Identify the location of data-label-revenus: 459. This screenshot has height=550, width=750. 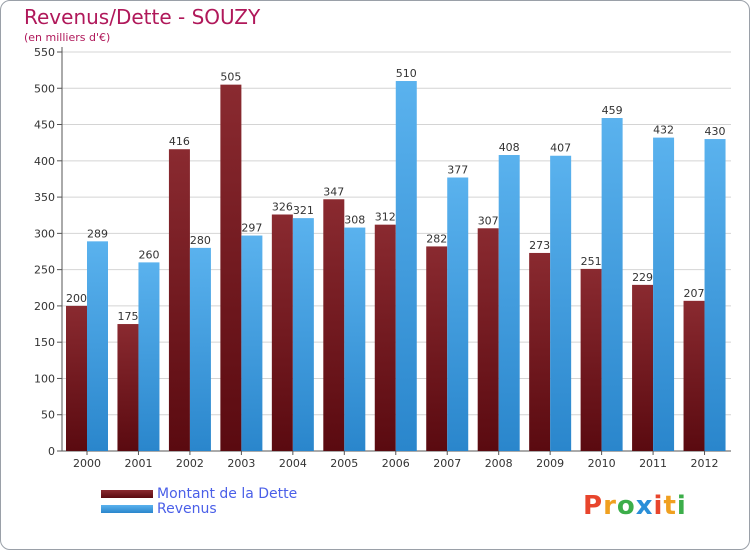
(612, 110).